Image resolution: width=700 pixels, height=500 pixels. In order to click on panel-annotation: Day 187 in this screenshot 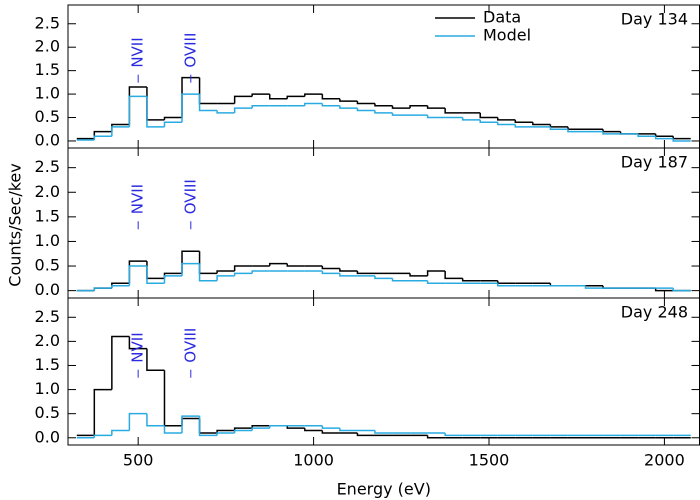, I will do `click(654, 162)`.